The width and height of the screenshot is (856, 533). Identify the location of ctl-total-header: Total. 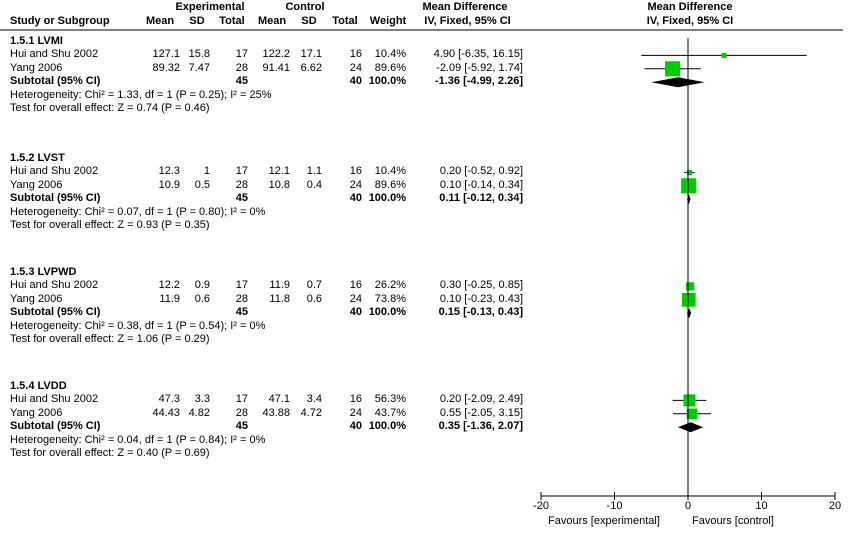
(345, 21).